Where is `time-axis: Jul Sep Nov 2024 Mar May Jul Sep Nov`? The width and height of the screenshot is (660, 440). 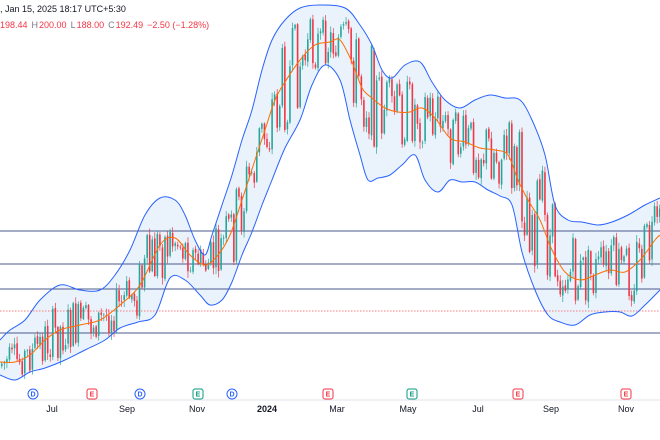
time-axis: Jul Sep Nov 2024 Mar May Jul Sep Nov is located at coordinates (340, 409).